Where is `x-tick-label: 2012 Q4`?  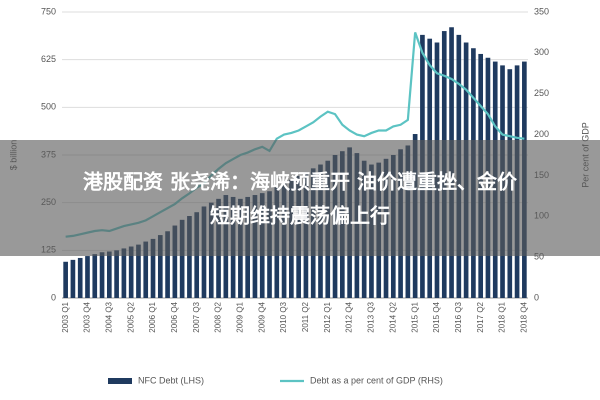
x-tick-label: 2012 Q4 is located at coordinates (349, 316).